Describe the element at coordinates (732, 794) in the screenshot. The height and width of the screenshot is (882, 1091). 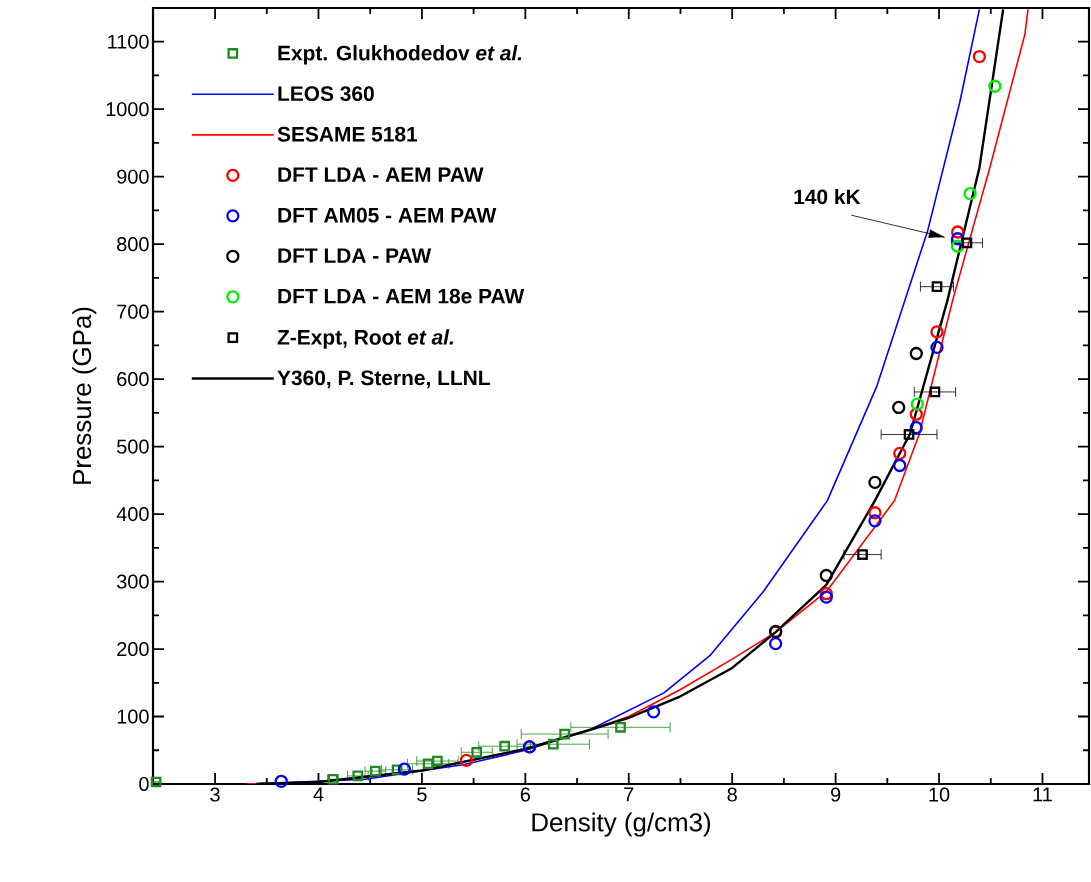
I see `x-tick-label: 8` at that location.